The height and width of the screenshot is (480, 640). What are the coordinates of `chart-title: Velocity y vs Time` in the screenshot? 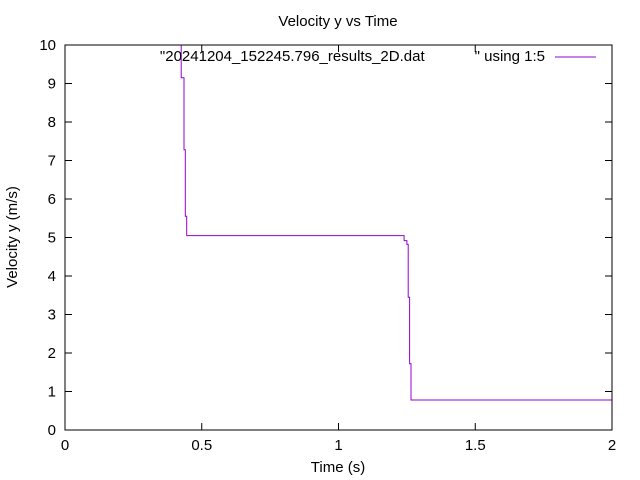 It's located at (337, 21).